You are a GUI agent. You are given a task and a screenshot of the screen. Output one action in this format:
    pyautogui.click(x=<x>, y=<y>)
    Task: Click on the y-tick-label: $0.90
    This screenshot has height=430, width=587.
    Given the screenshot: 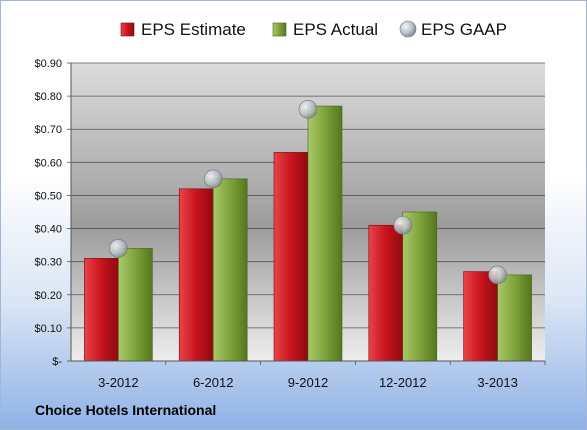 What is the action you would take?
    pyautogui.click(x=48, y=64)
    